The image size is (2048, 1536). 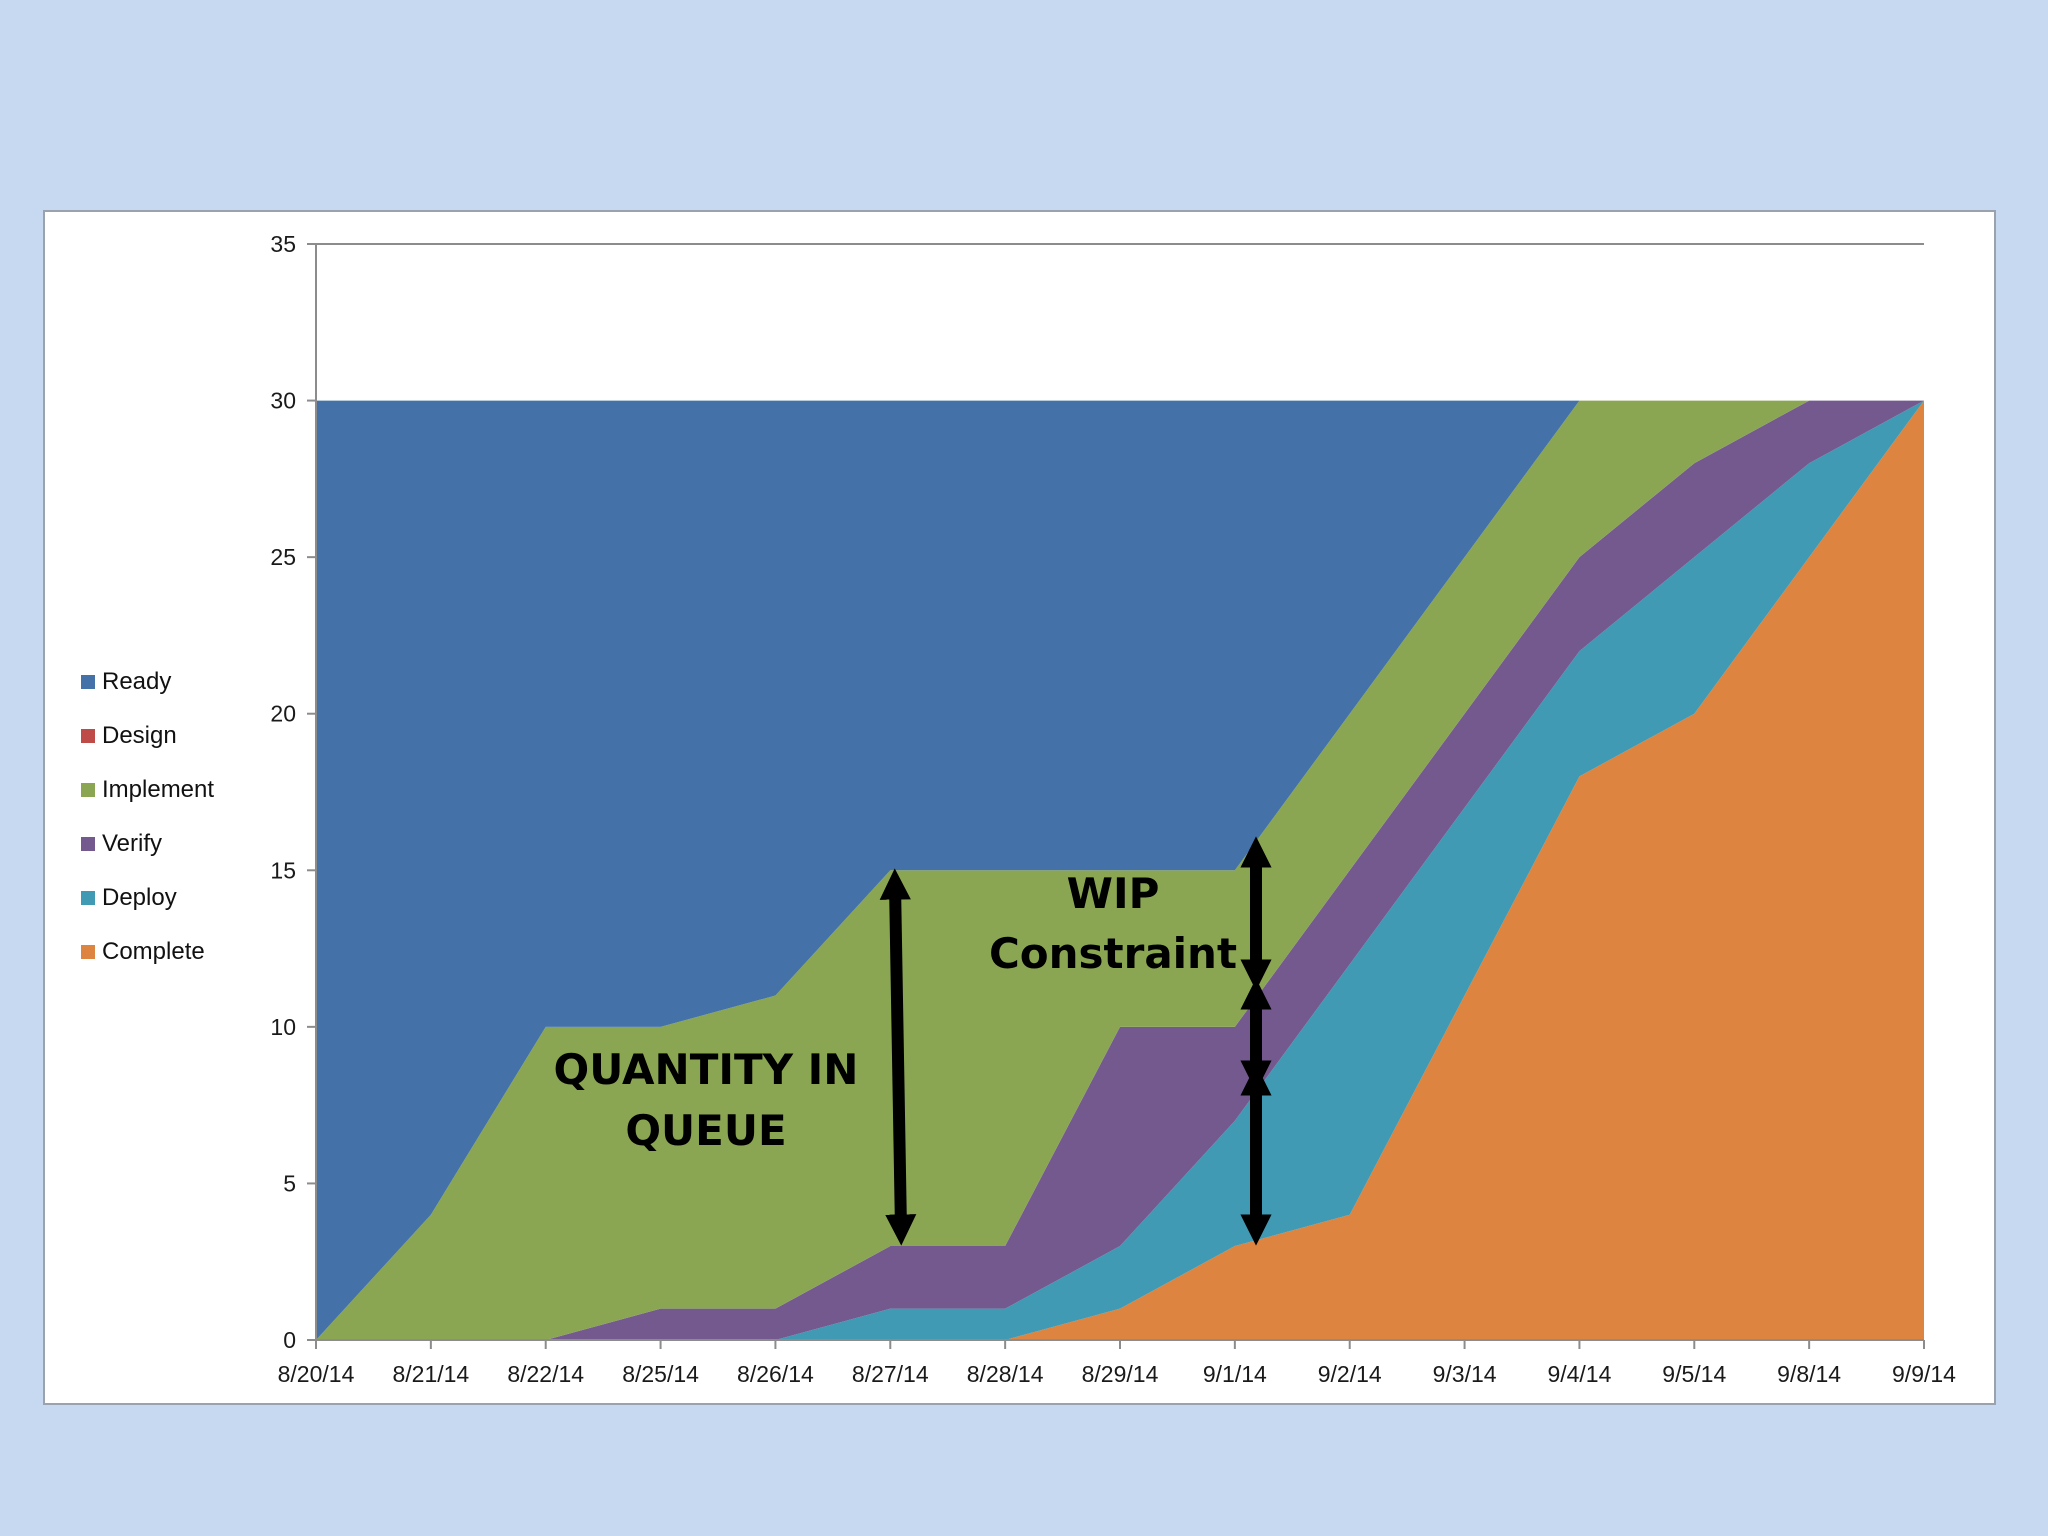 What do you see at coordinates (1924, 1374) in the screenshot?
I see `x-tick-label: 9/9/14` at bounding box center [1924, 1374].